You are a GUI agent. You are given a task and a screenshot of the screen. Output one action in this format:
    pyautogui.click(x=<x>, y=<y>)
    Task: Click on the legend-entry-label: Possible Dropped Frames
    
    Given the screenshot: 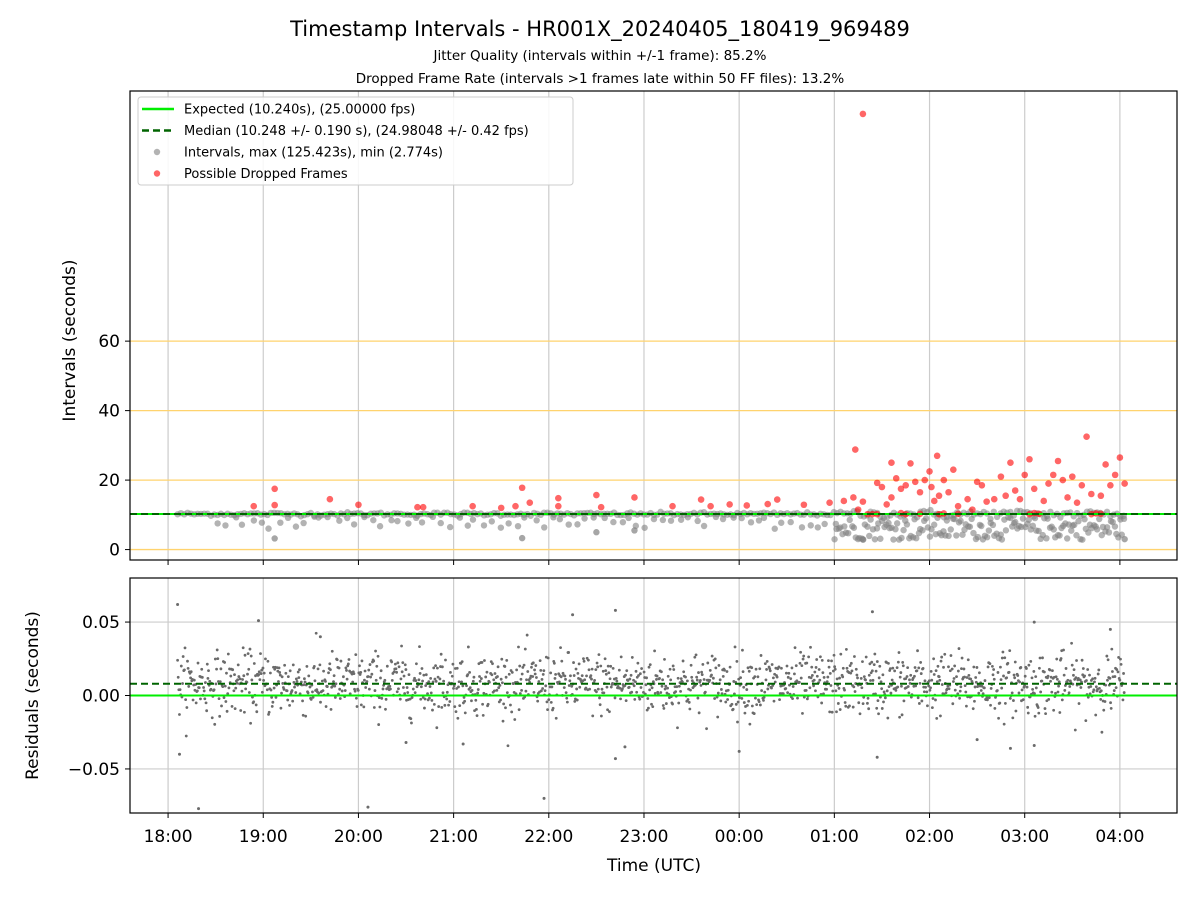 What is the action you would take?
    pyautogui.click(x=266, y=174)
    